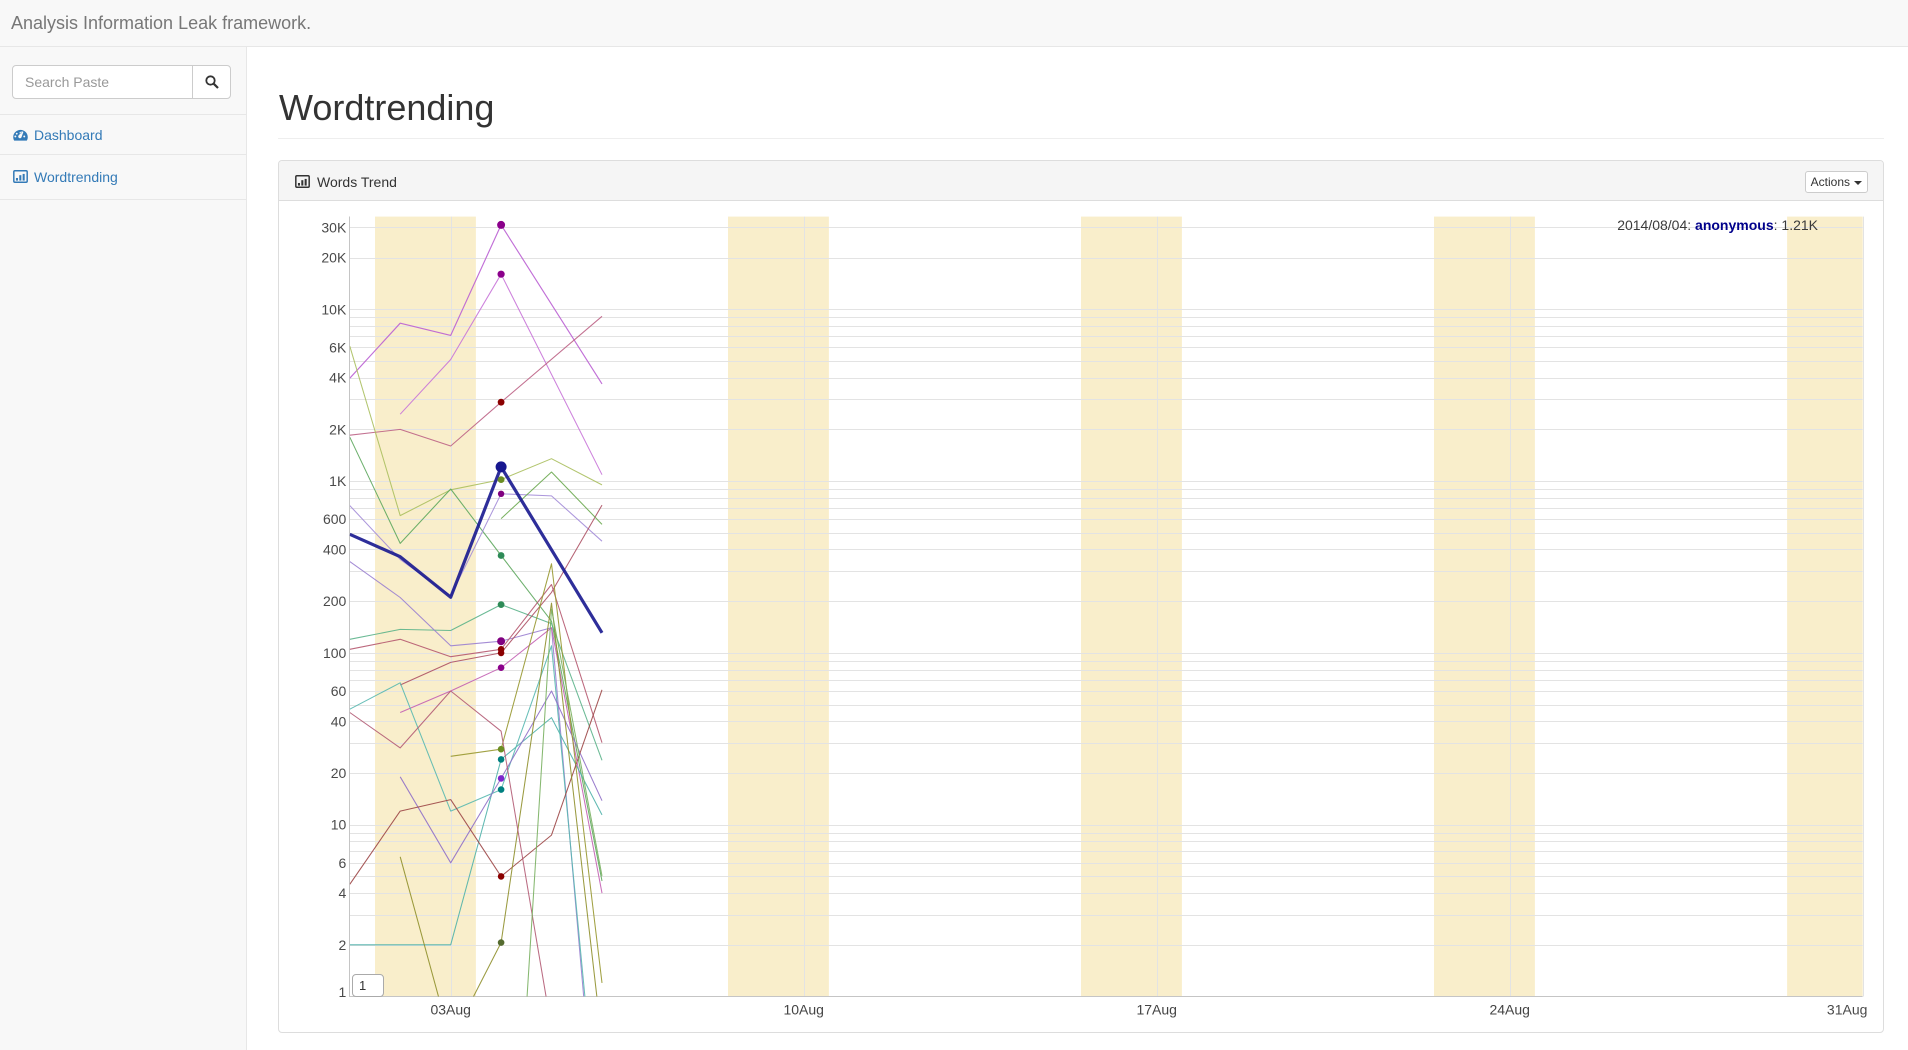 This screenshot has height=1050, width=1908. What do you see at coordinates (338, 378) in the screenshot?
I see `svg-text: 4K` at bounding box center [338, 378].